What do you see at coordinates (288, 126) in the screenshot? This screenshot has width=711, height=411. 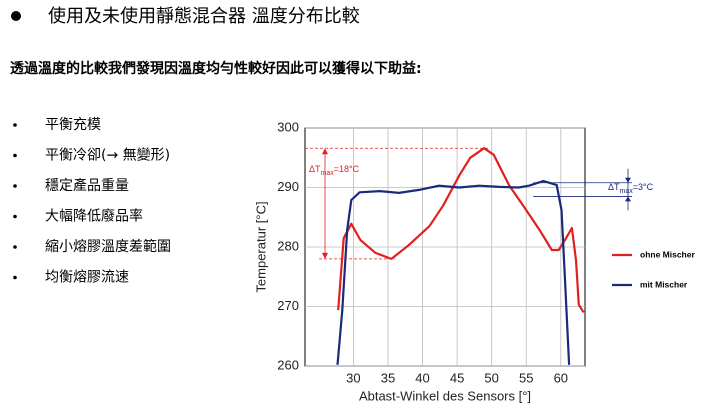 I see `y-tick-label: 300` at bounding box center [288, 126].